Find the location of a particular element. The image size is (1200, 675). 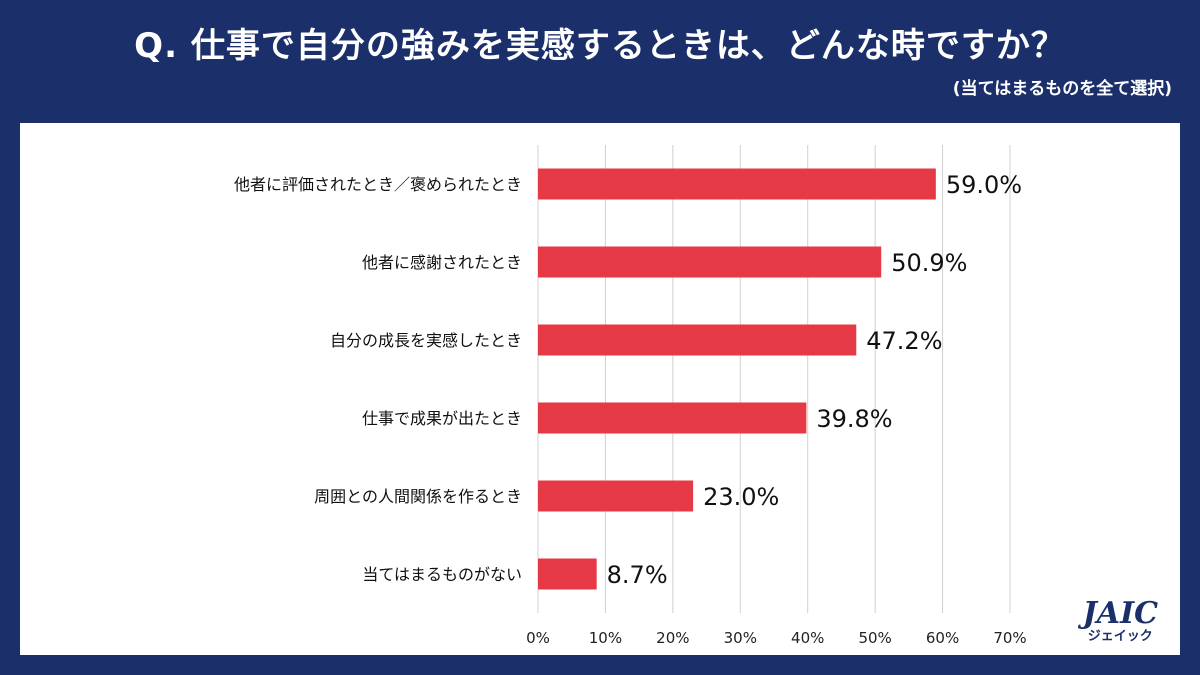

category-label: 周囲との人間関係を作るとき is located at coordinates (418, 496).